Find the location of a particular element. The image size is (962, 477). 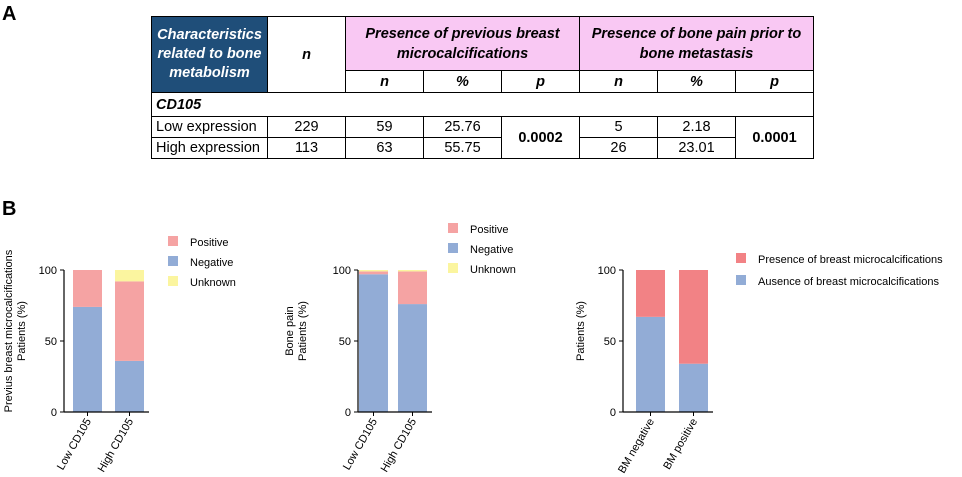

subheader-percent: % is located at coordinates (696, 81).